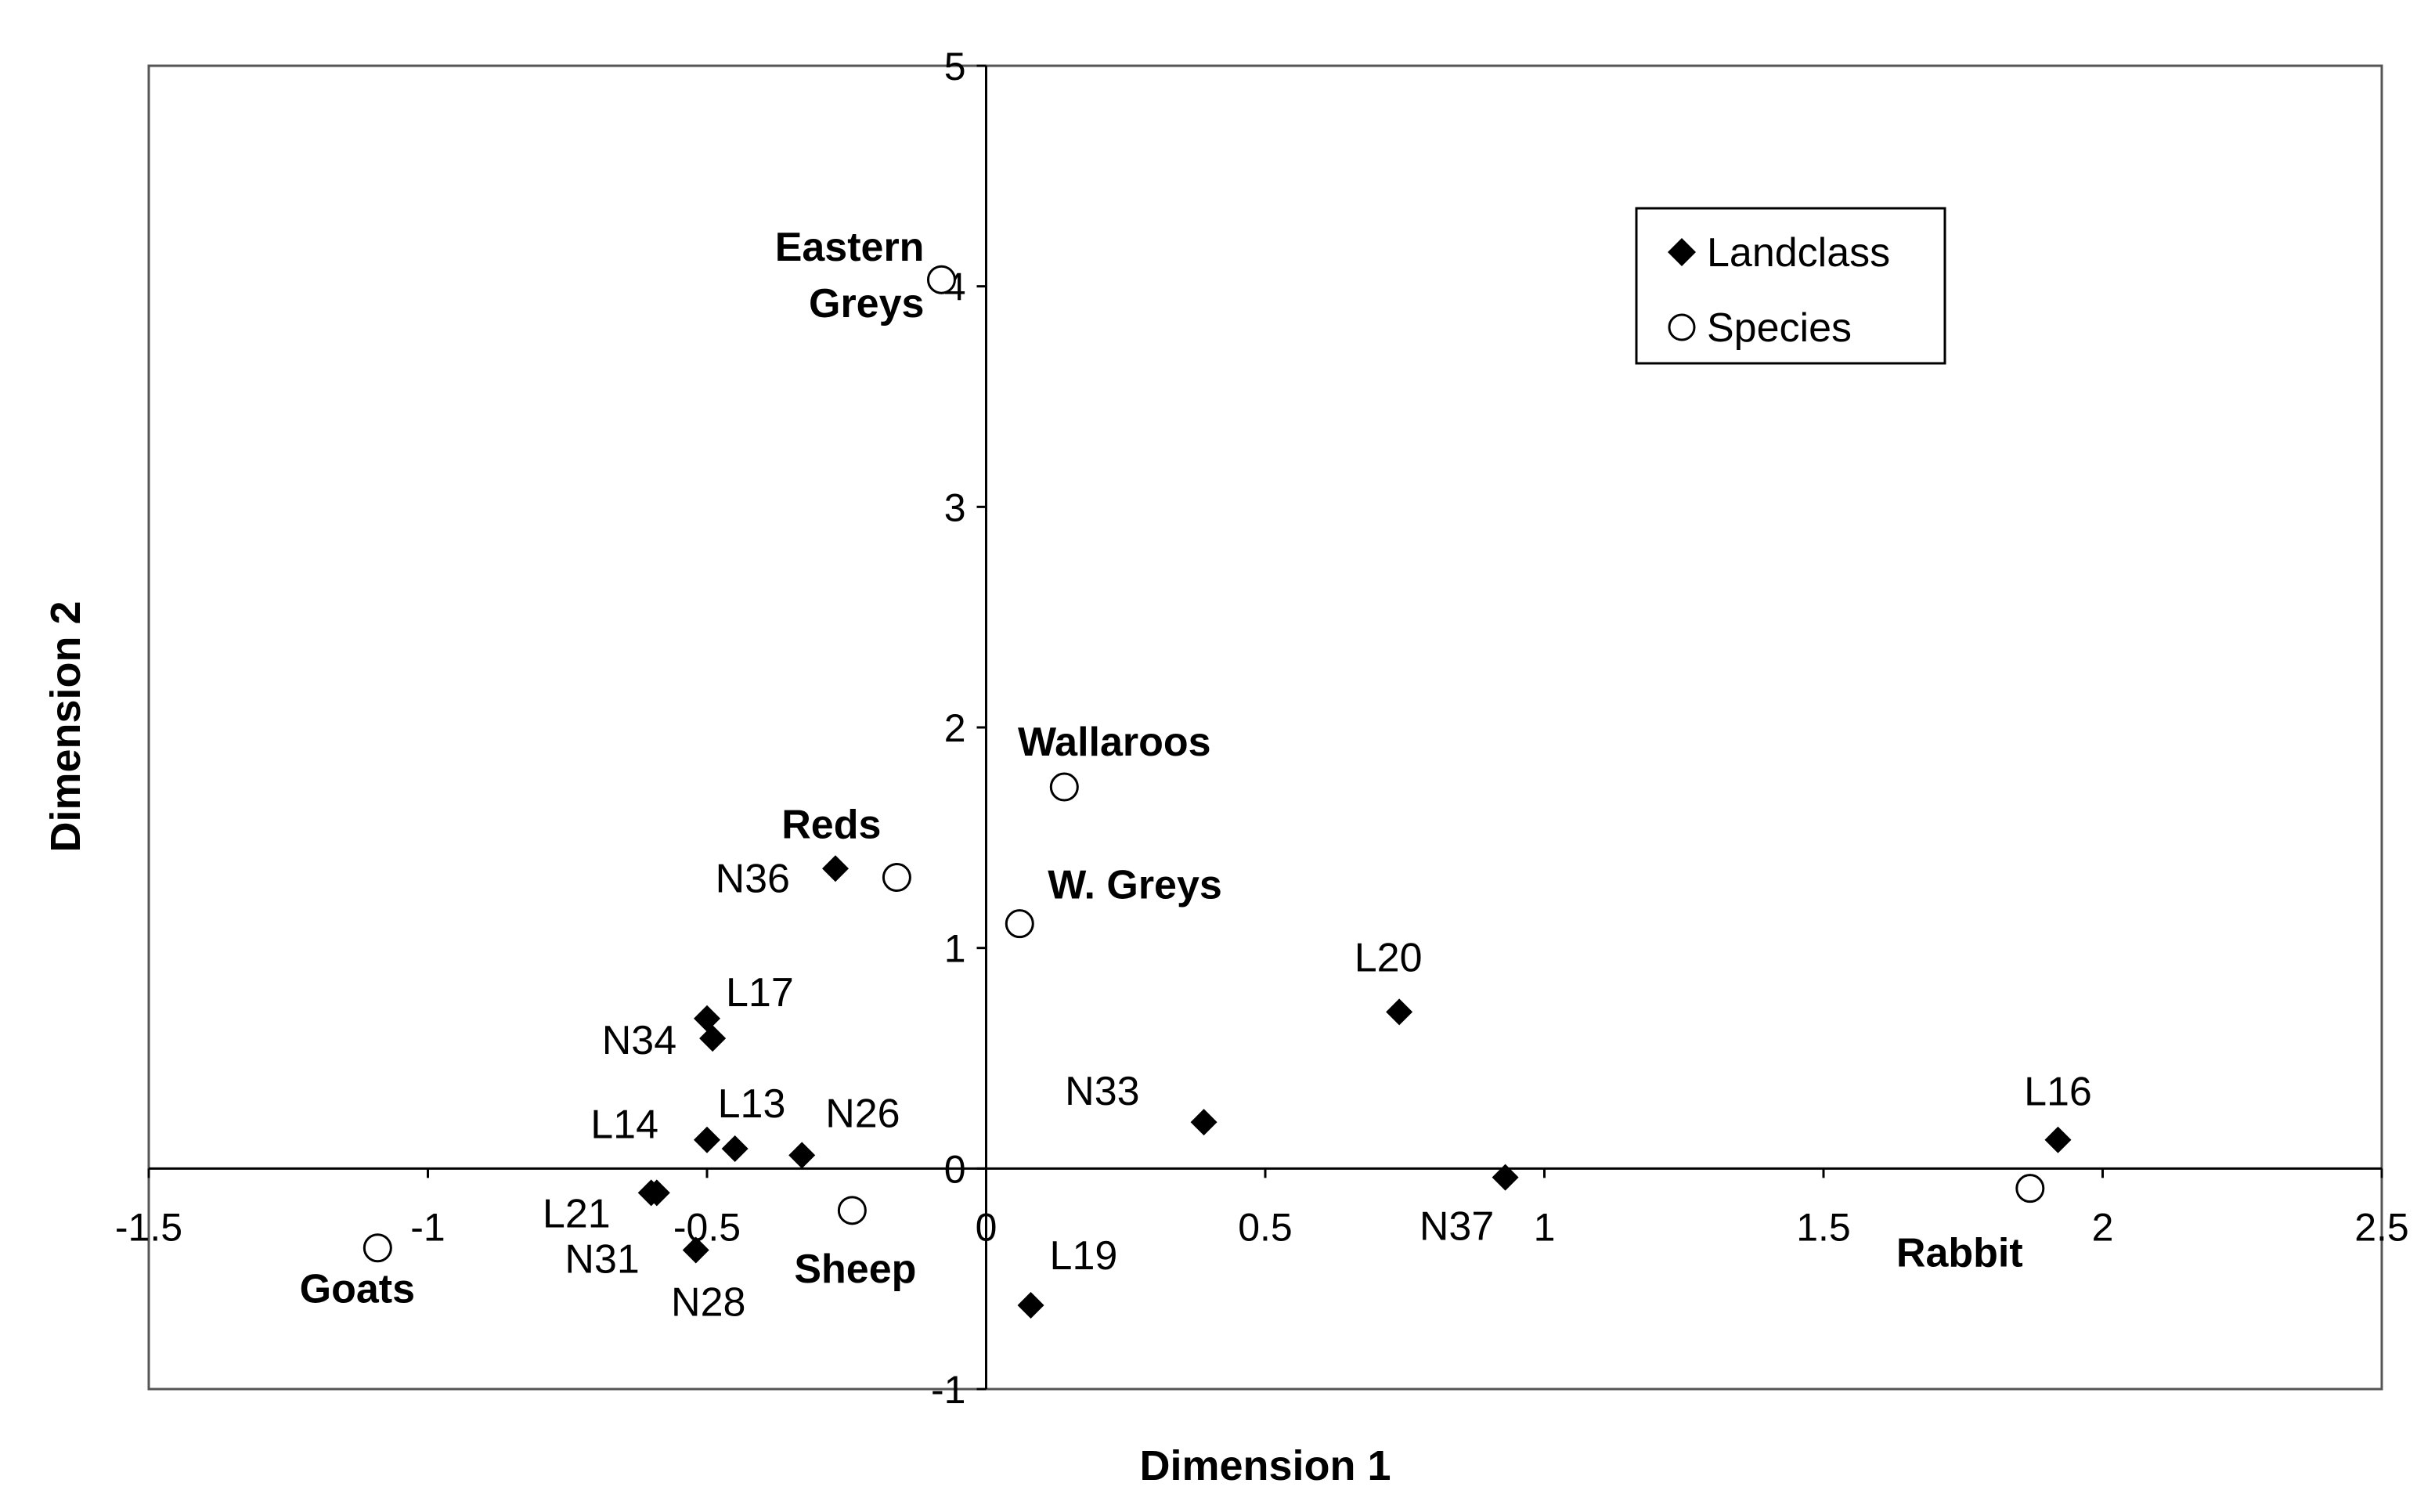 This screenshot has height=1512, width=2435. Describe the element at coordinates (2058, 1139) in the screenshot. I see `landclass-point-l16` at that location.